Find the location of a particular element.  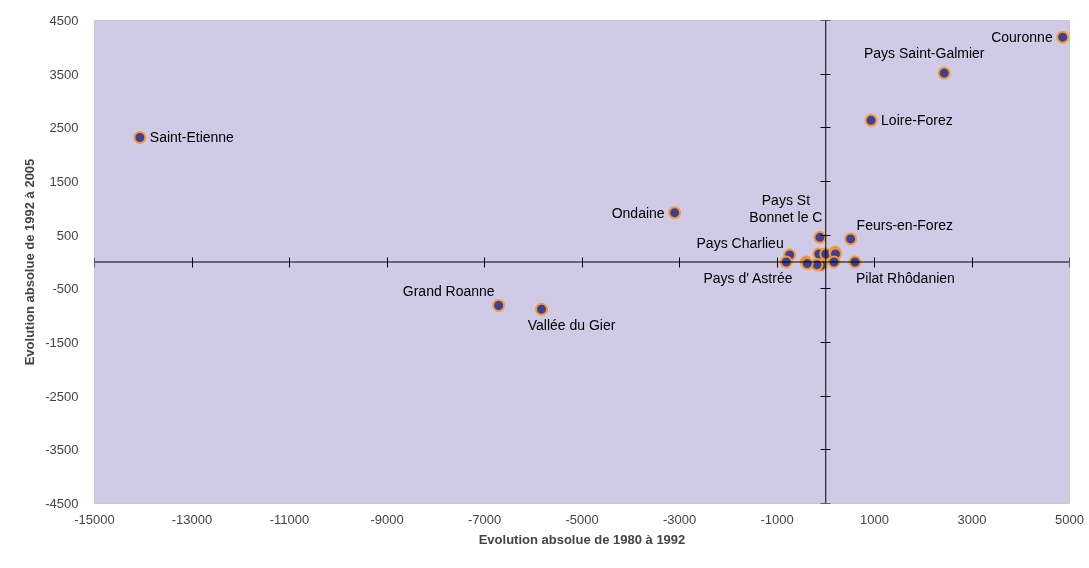

annotation: Vallée du Gier is located at coordinates (571, 325).